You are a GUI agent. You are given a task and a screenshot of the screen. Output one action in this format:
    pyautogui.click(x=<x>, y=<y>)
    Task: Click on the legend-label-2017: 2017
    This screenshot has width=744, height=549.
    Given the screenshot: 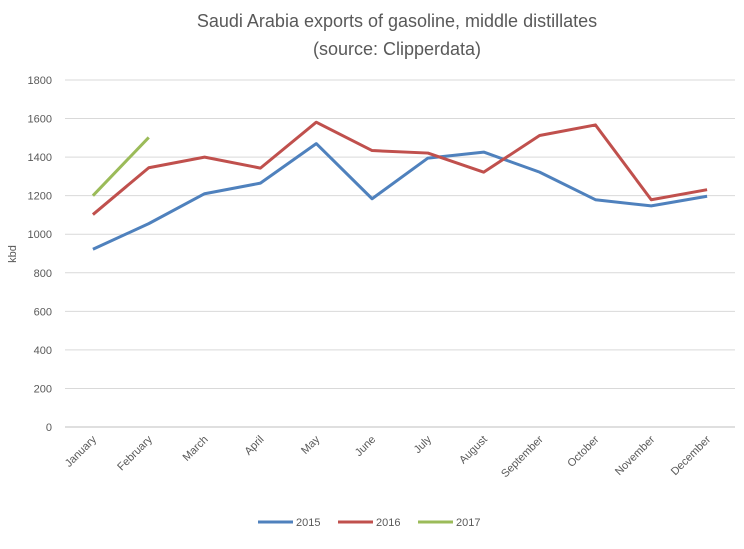 What is the action you would take?
    pyautogui.click(x=468, y=523)
    